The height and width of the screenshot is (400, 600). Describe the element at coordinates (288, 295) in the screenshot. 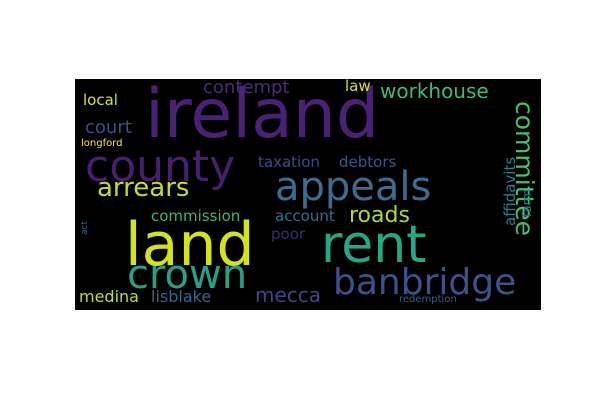

I see `word-mecca: mecca` at that location.